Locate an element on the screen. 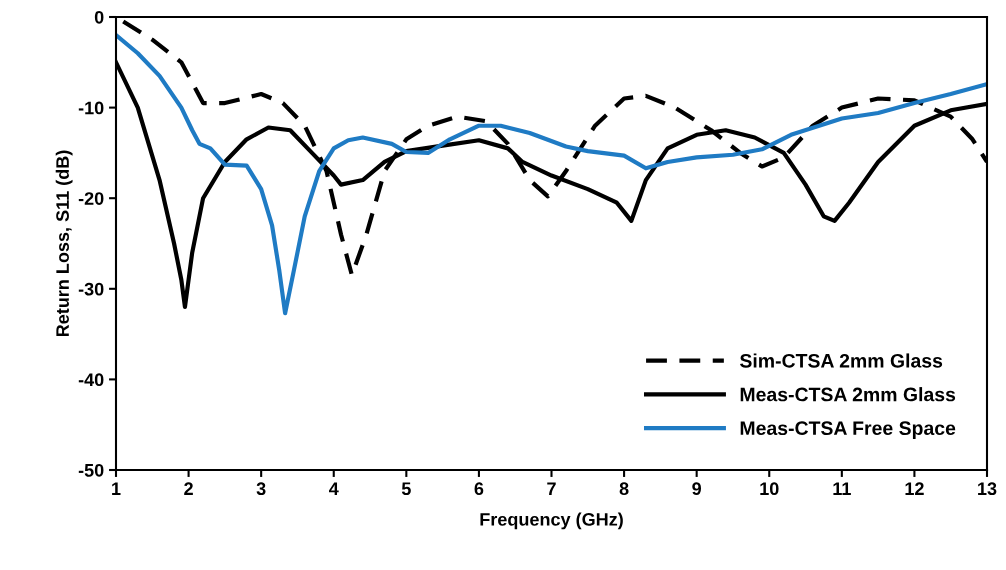 The width and height of the screenshot is (1006, 570). y-tick-label: -40 is located at coordinates (91, 380).